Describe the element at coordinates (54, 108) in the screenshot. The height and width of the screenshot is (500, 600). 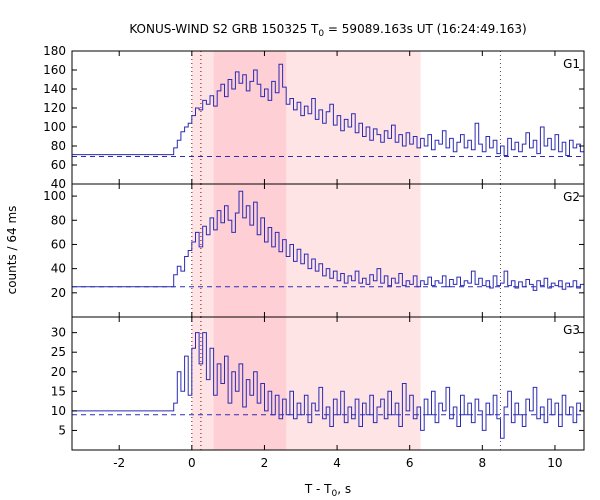
I see `y-tick-label: 120` at that location.